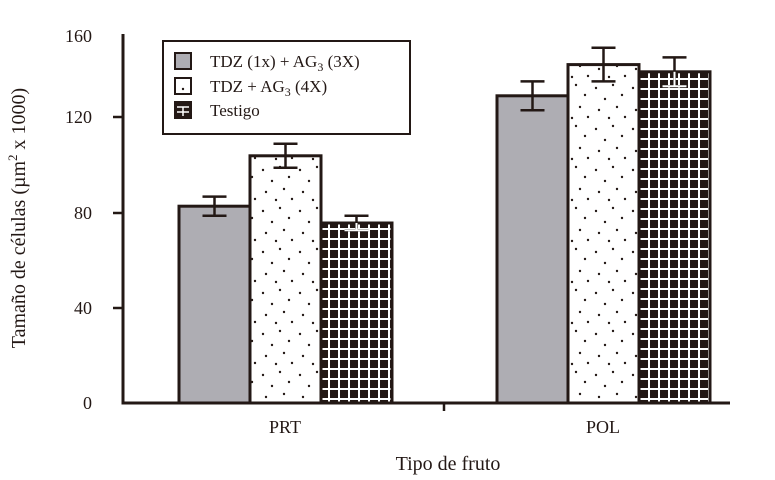 Image resolution: width=775 pixels, height=480 pixels. Describe the element at coordinates (17, 218) in the screenshot. I see `y-axis-title: Tamaño de células (µm2 x 1000)` at that location.